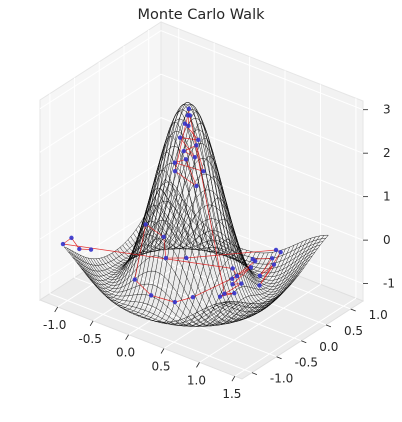 This screenshot has width=402, height=422. What do you see at coordinates (231, 394) in the screenshot?
I see `x-tick-label: 1.5` at bounding box center [231, 394].